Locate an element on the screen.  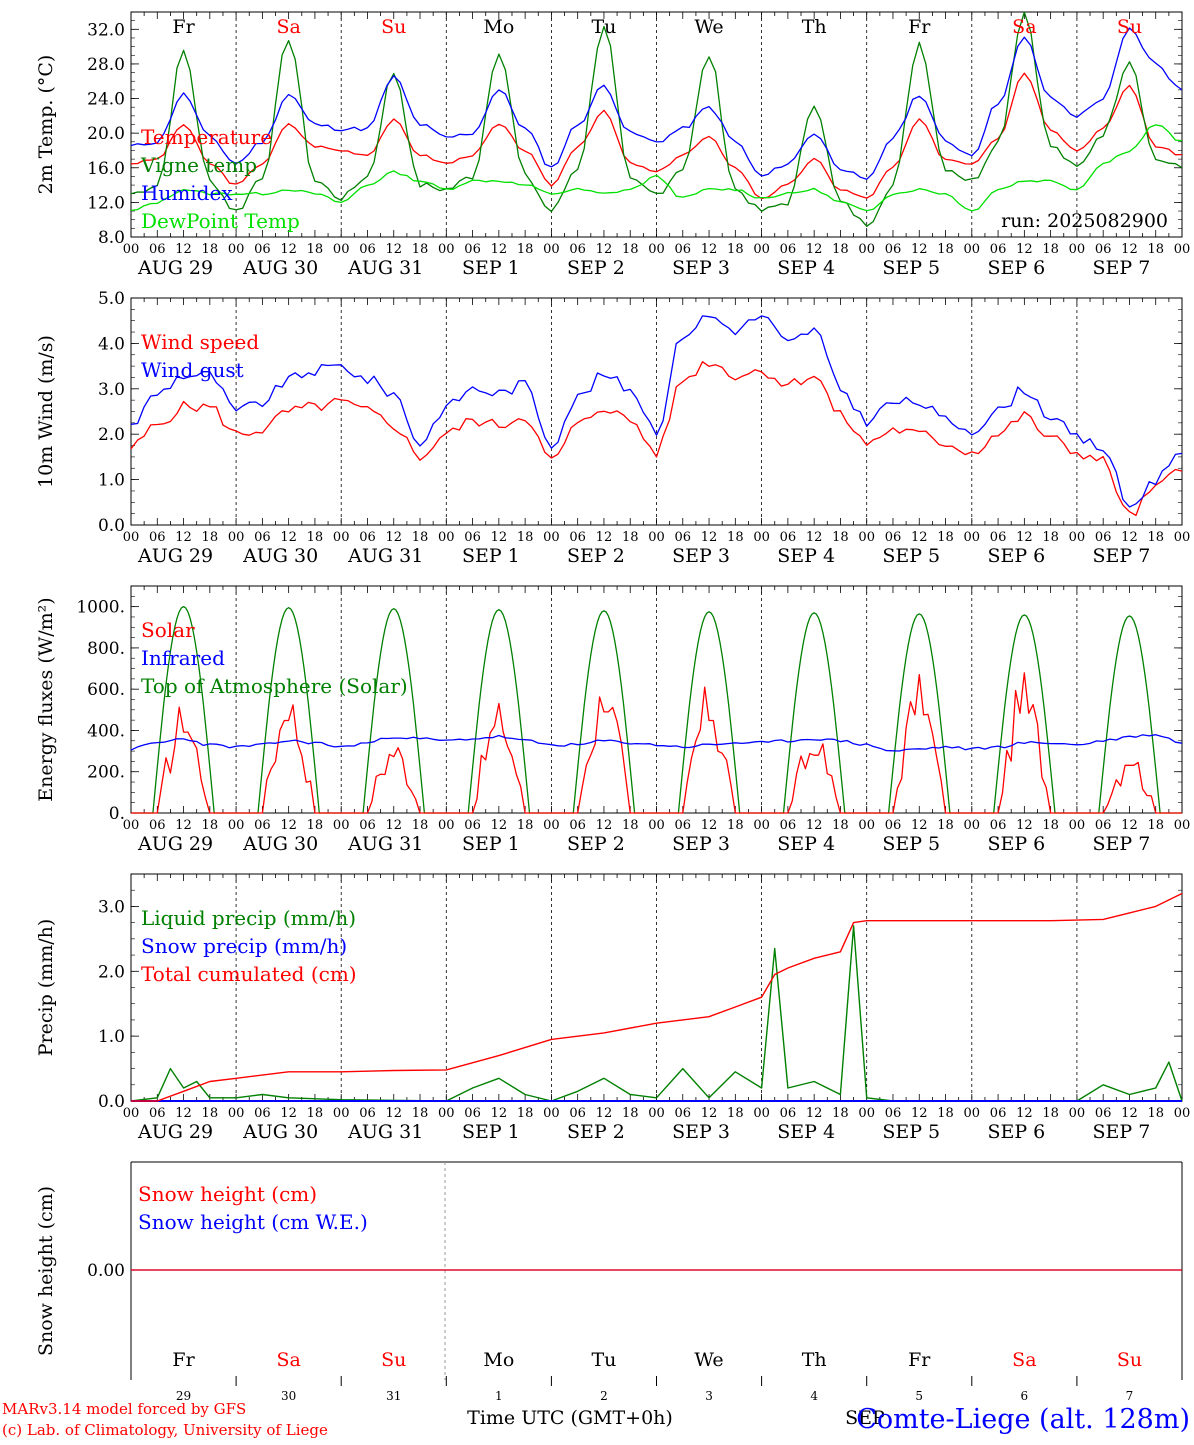
legend-entry: Wind gust is located at coordinates (192, 370).